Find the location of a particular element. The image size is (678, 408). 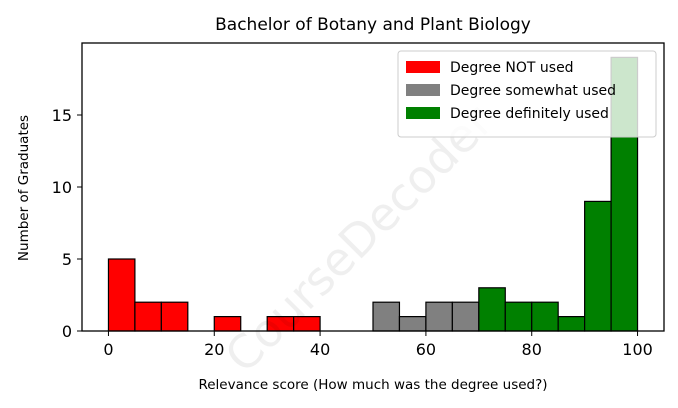

y-axis-label: Number of Graduates is located at coordinates (24, 188).